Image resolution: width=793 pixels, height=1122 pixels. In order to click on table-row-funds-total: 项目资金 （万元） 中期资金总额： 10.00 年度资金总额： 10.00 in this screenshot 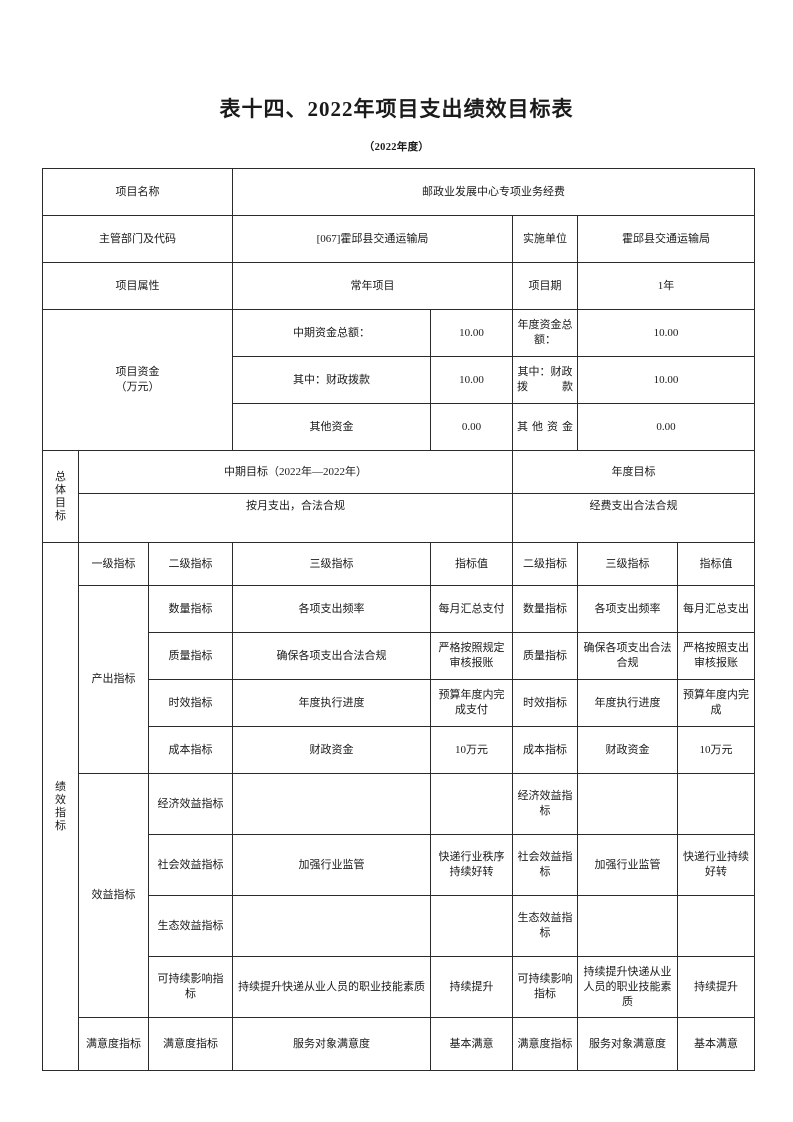, I will do `click(398, 380)`.